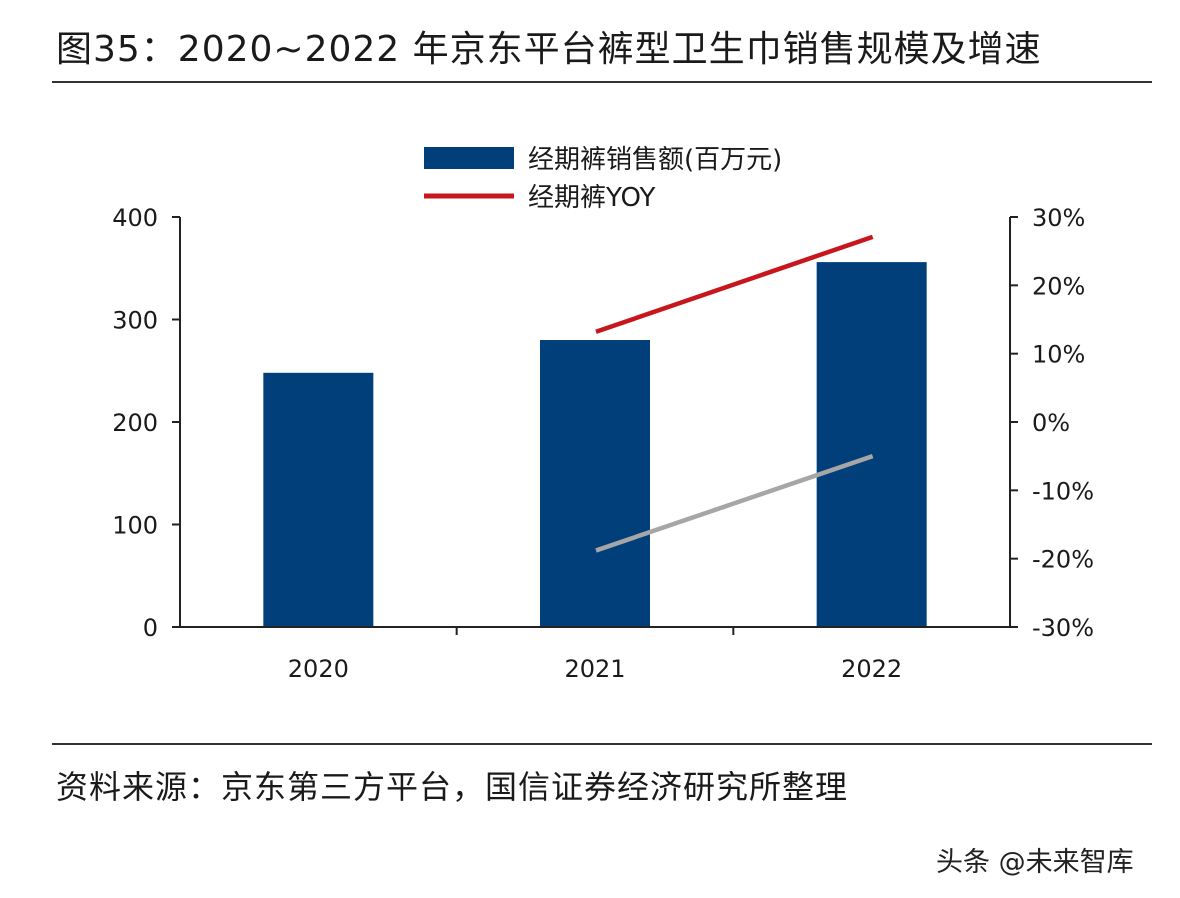 The width and height of the screenshot is (1180, 898). Describe the element at coordinates (603, 179) in the screenshot. I see `legend: 经期裤销售额(百万元) 经期裤YOY` at that location.